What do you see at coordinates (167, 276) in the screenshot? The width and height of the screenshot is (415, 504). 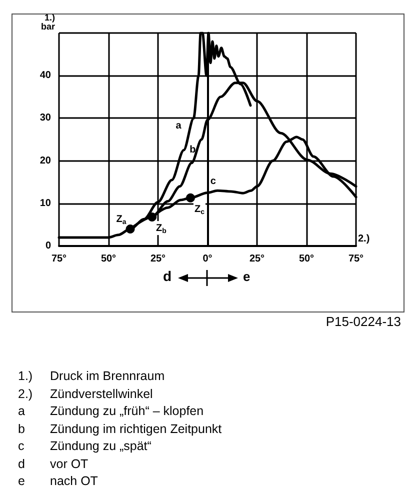 I see `text: d` at bounding box center [167, 276].